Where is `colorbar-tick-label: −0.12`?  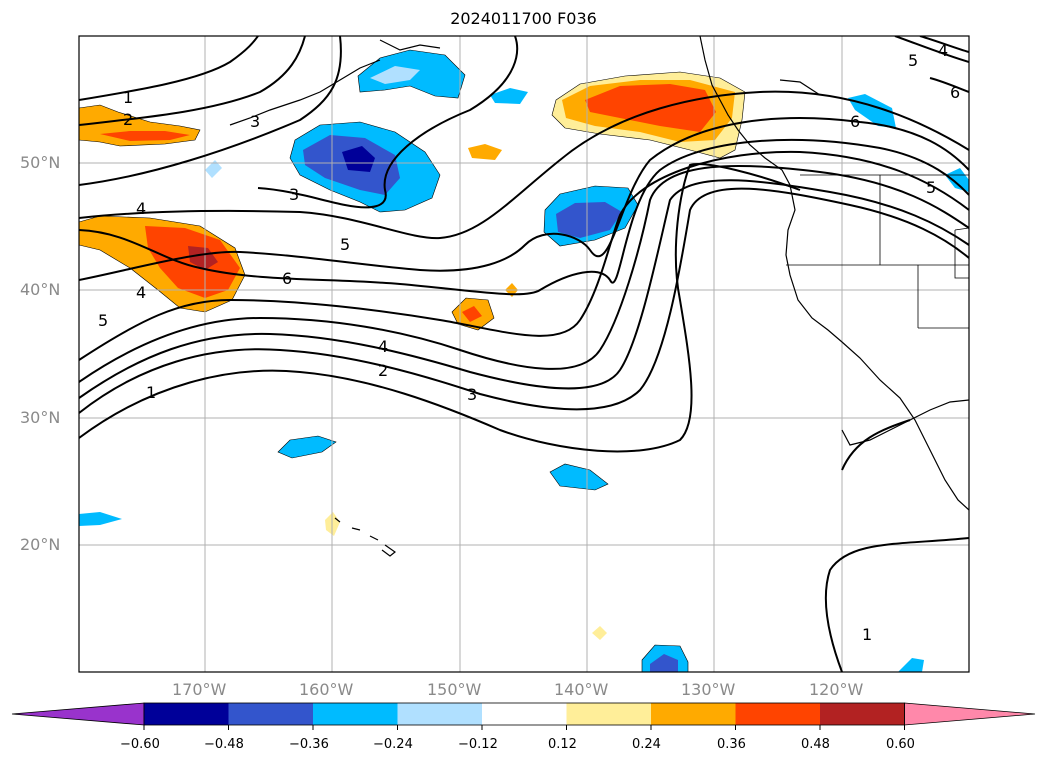
colorbar-tick-label: −0.12 is located at coordinates (478, 744).